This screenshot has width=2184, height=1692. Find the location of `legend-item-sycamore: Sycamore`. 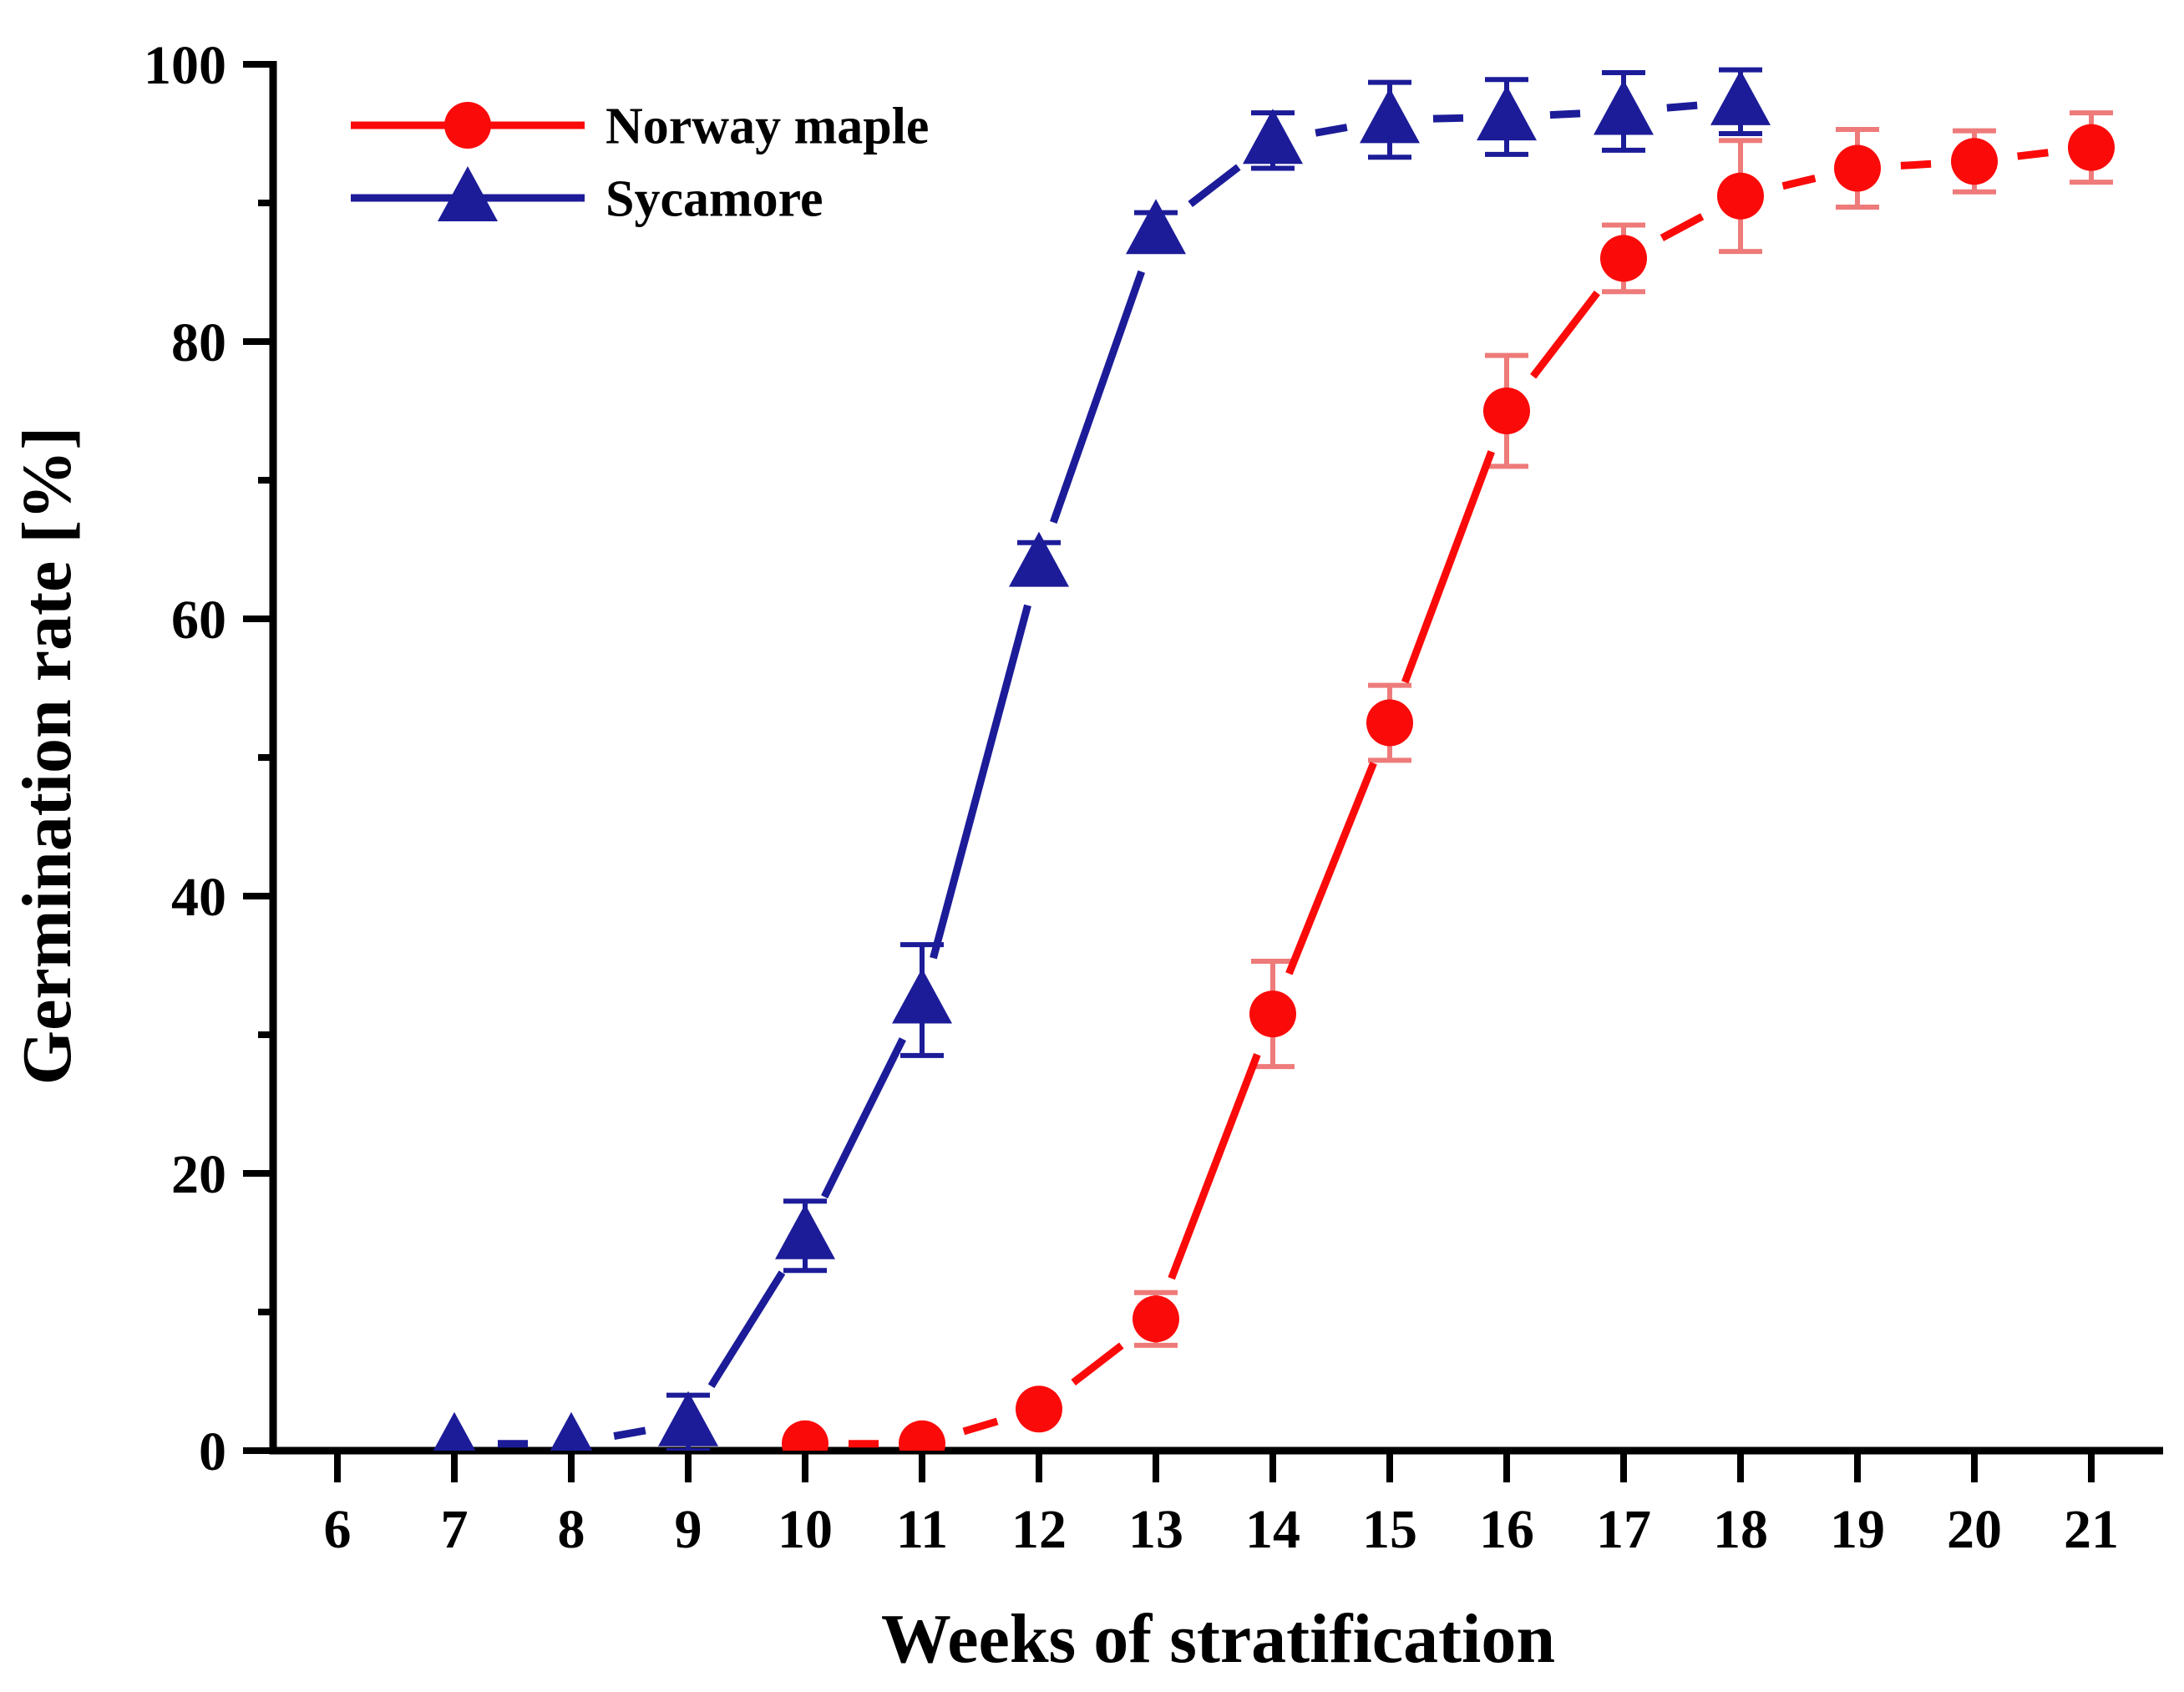

legend-item-sycamore: Sycamore is located at coordinates (587, 197).